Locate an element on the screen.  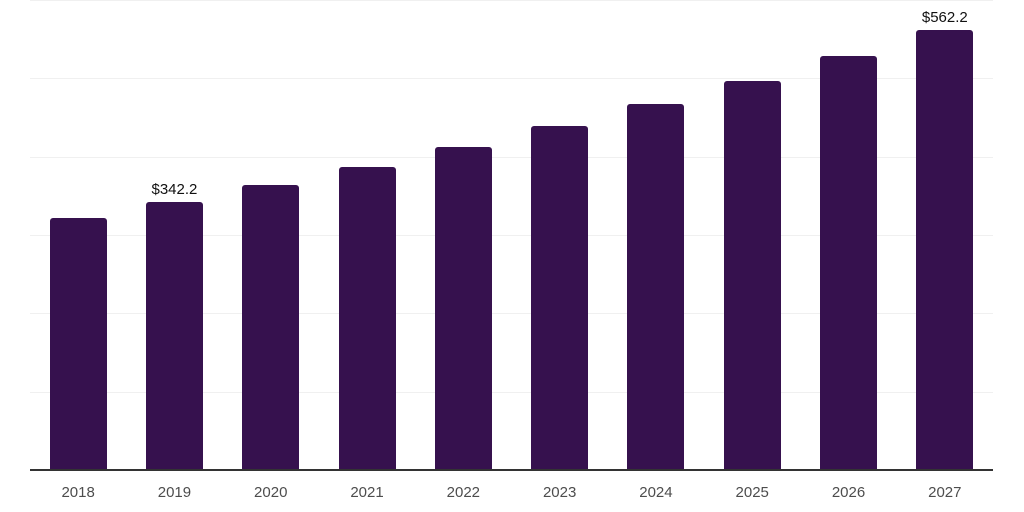
bar-column-2020 is located at coordinates (271, 235).